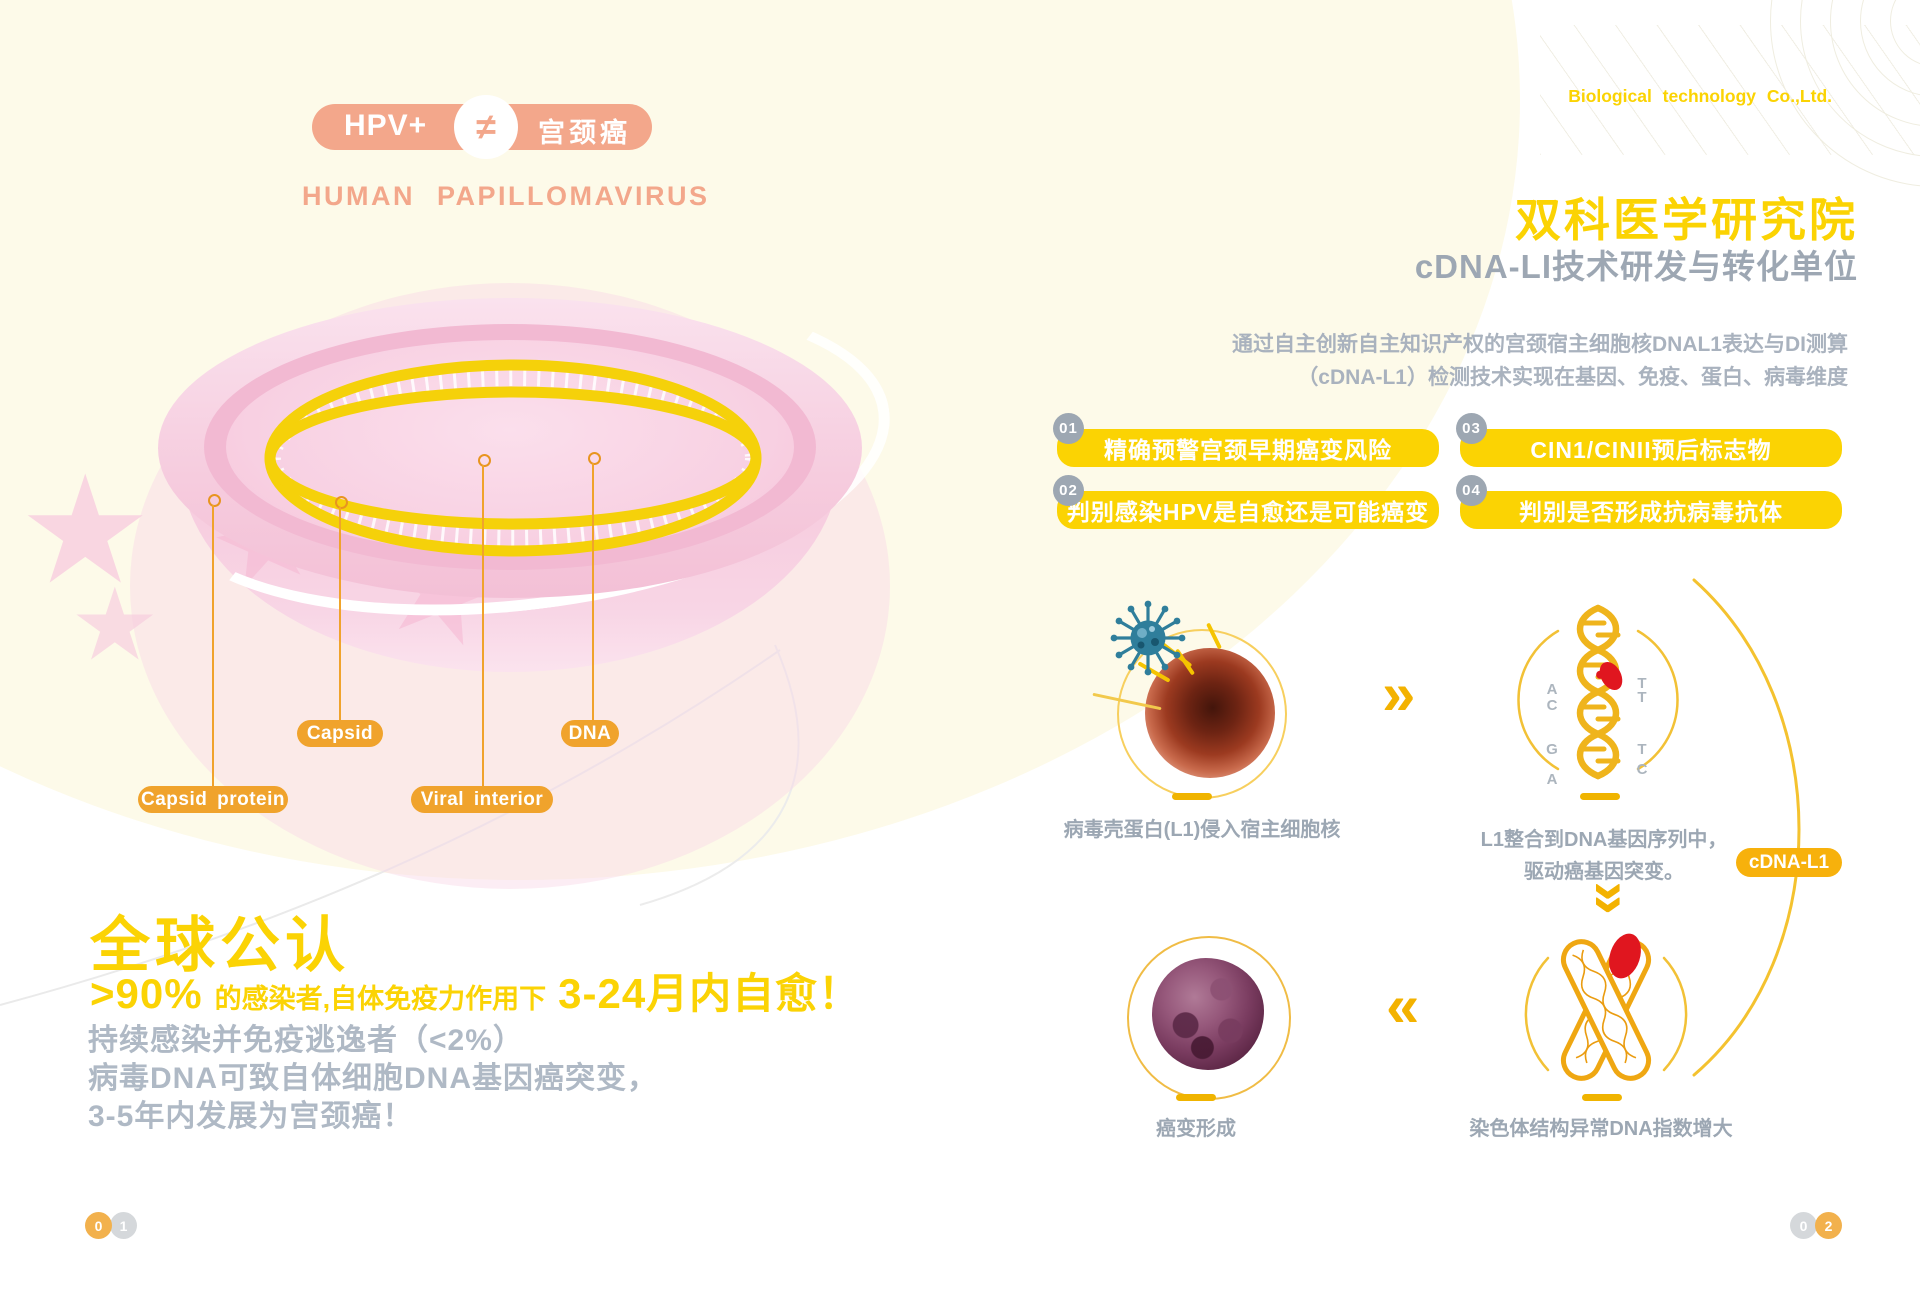 This screenshot has height=1303, width=1920. Describe the element at coordinates (1700, 96) in the screenshot. I see `company-name: Biological technology Co.,Ltd.` at that location.